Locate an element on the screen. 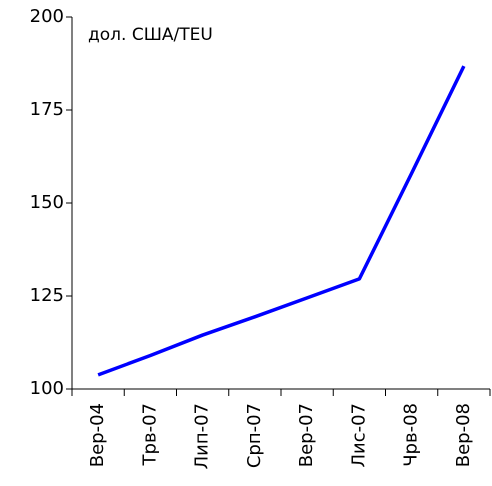 The image size is (492, 486). y-tick-label: 125 is located at coordinates (47, 295).